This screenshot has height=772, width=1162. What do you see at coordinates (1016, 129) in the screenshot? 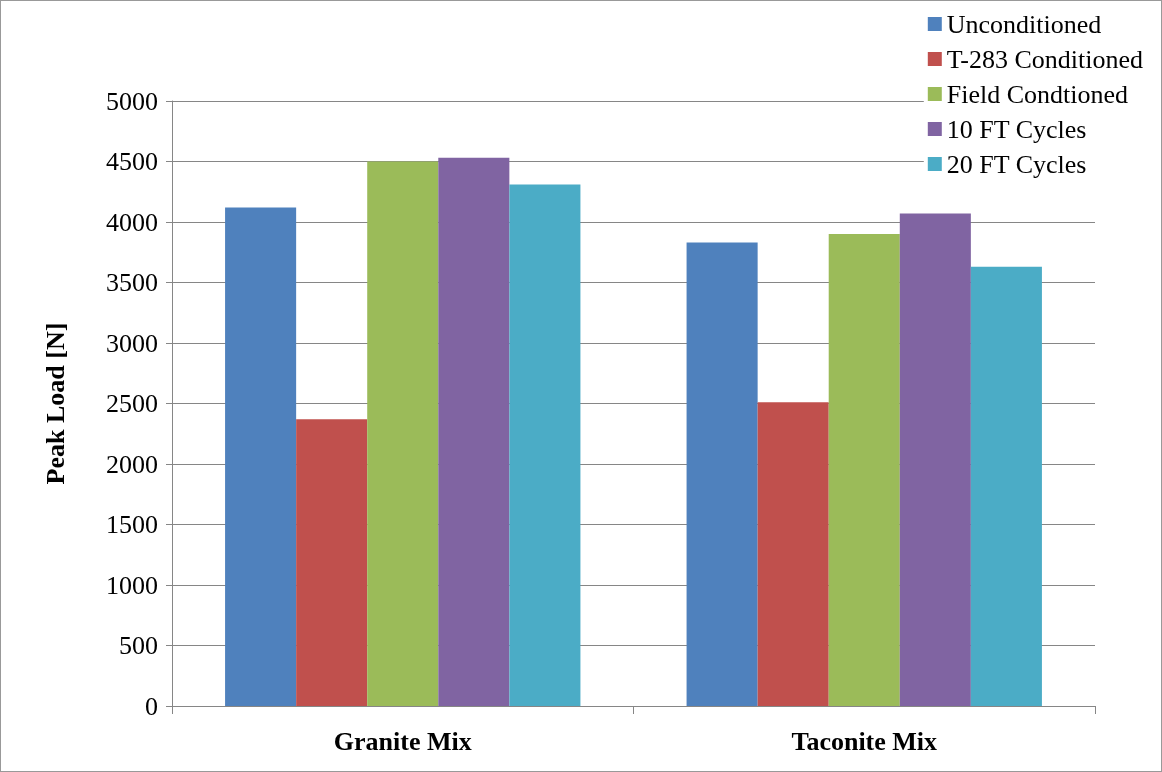
I see `legend-label: 10 FT Cycles` at bounding box center [1016, 129].